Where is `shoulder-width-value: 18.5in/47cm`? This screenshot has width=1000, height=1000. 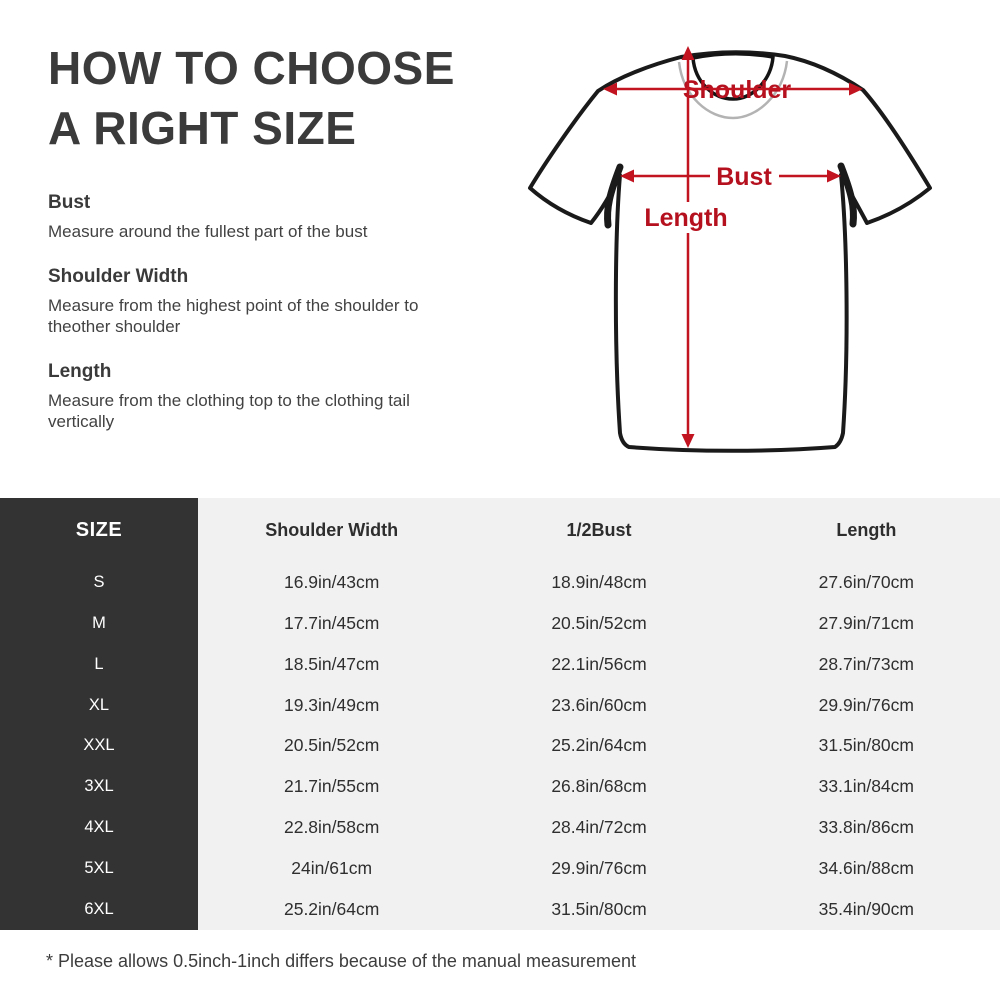 shoulder-width-value: 18.5in/47cm is located at coordinates (331, 663).